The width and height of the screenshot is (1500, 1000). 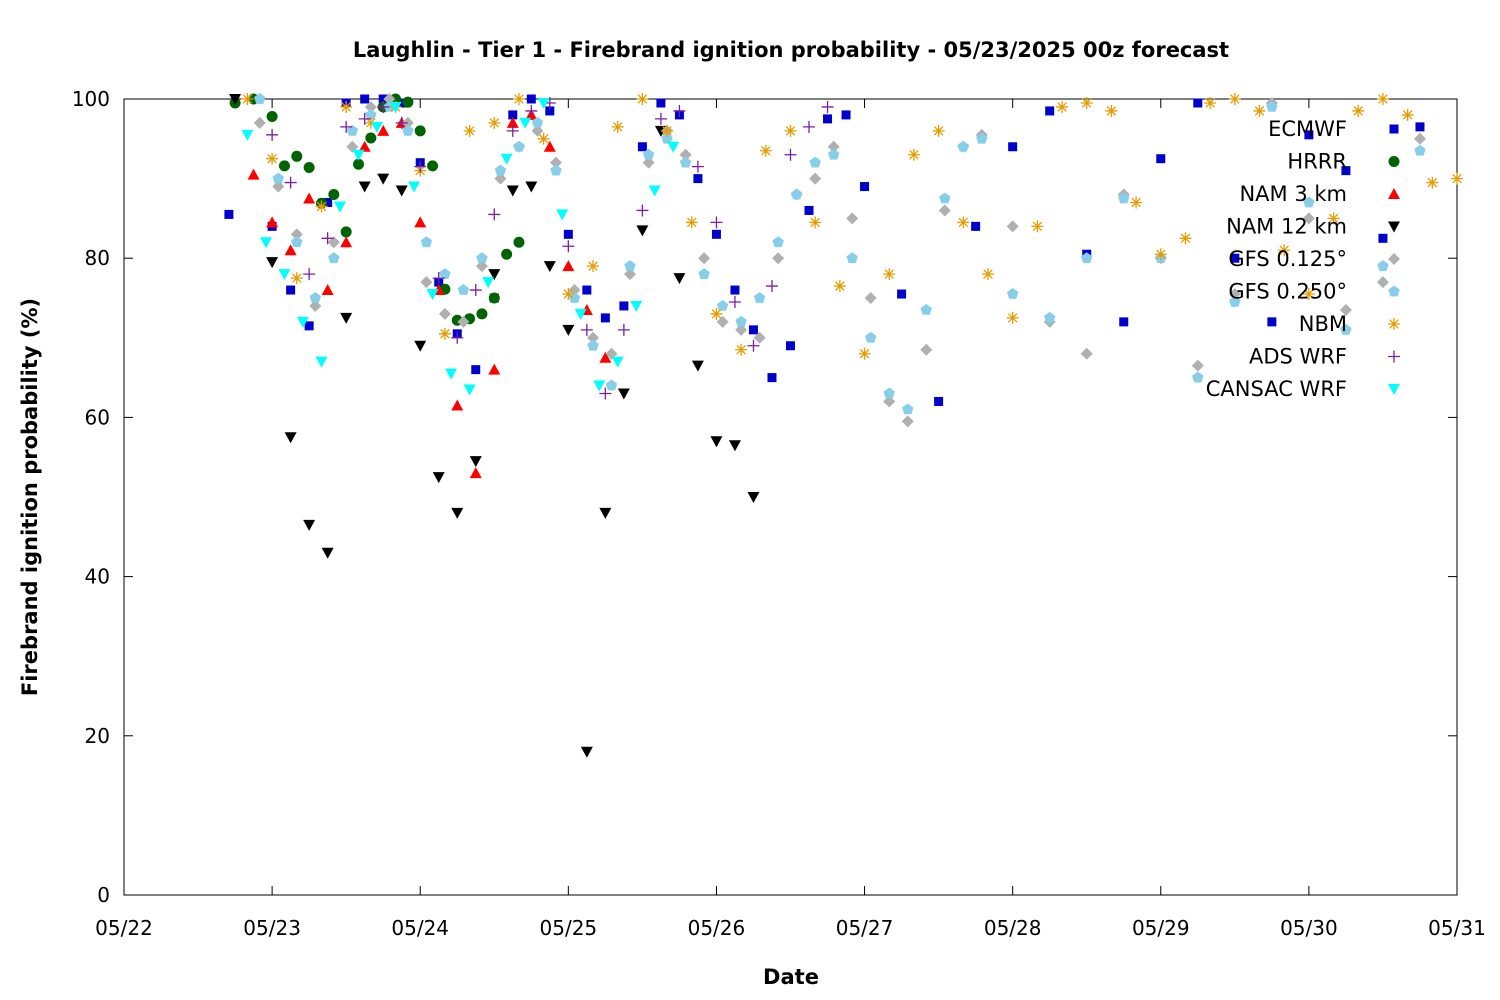 What do you see at coordinates (1307, 129) in the screenshot?
I see `legend-label-ecmwf: ECMWF` at bounding box center [1307, 129].